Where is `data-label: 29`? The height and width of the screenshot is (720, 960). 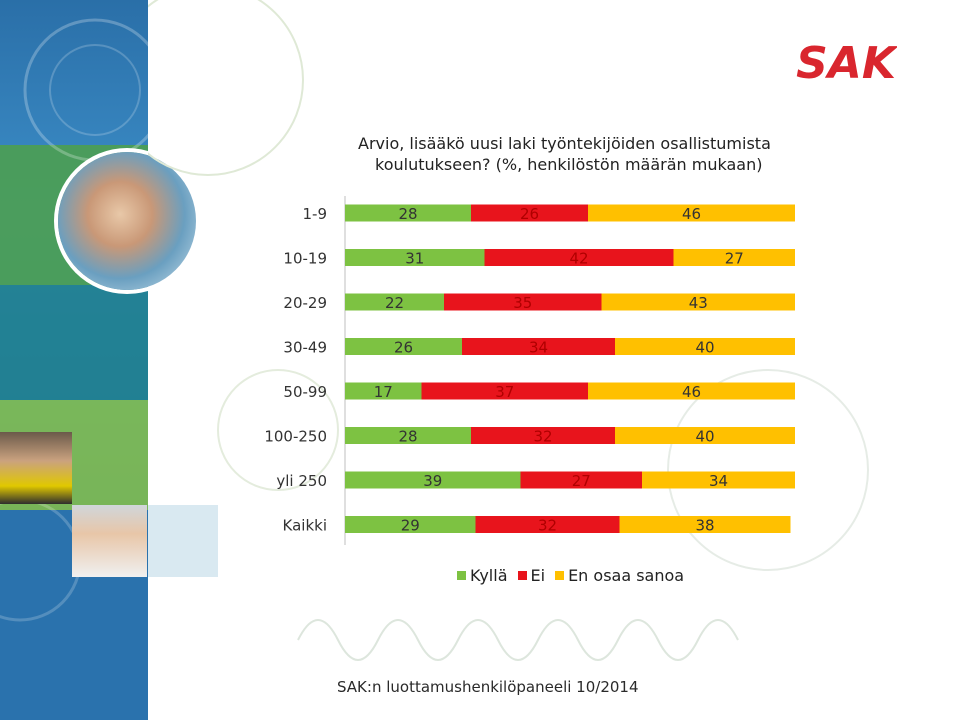
data-label: 29 is located at coordinates (410, 526).